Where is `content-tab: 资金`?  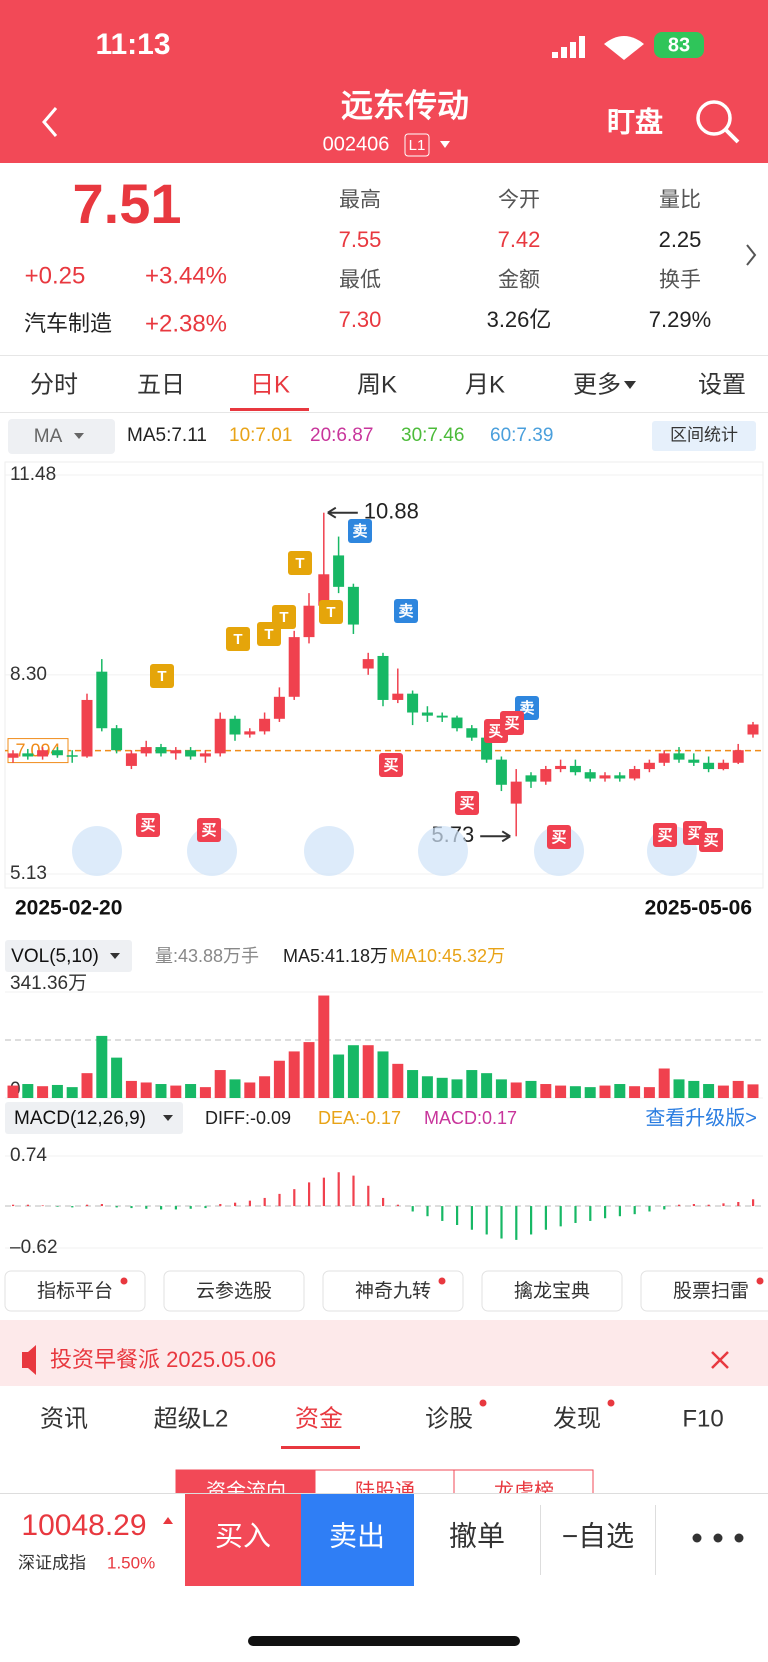 content-tab: 资金 is located at coordinates (319, 1418).